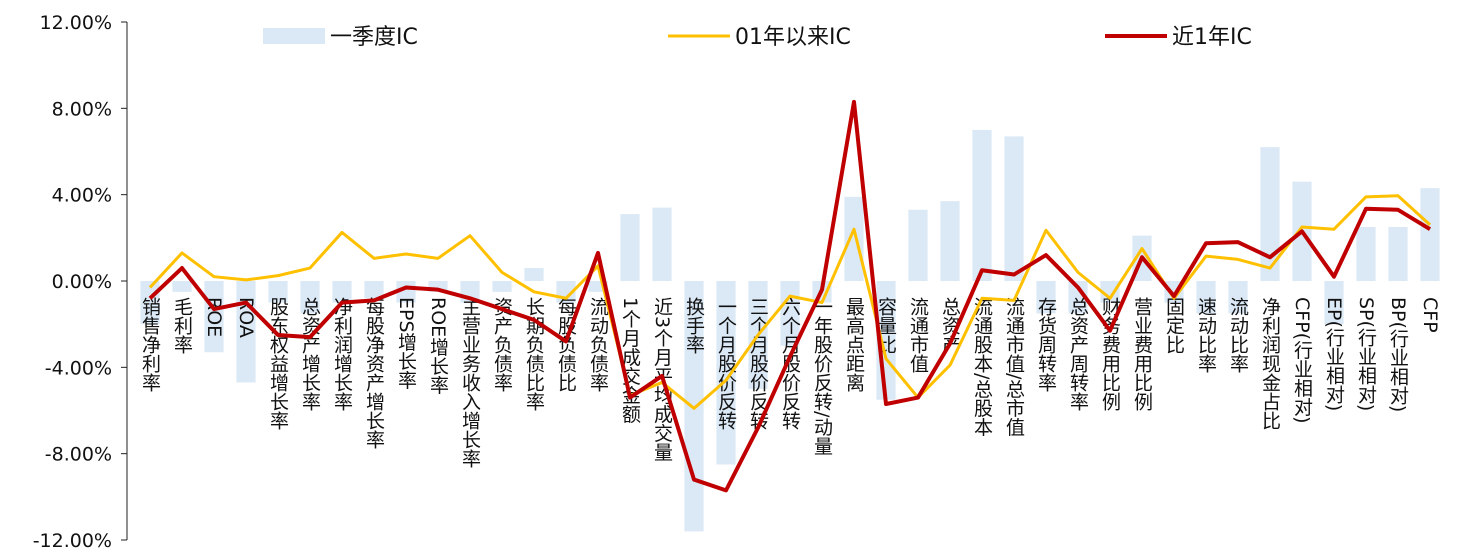  What do you see at coordinates (1174, 325) in the screenshot?
I see `x-tick-label: 固定比` at bounding box center [1174, 325].